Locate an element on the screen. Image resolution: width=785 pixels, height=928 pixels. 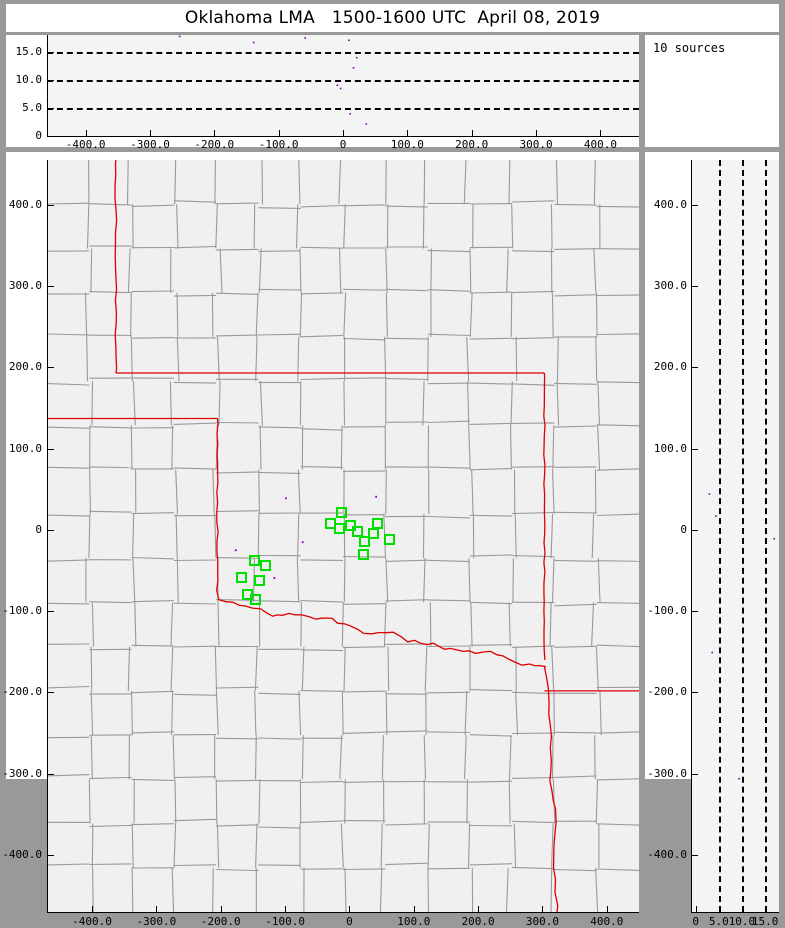
time-height-plot-area is located at coordinates (343, 85).